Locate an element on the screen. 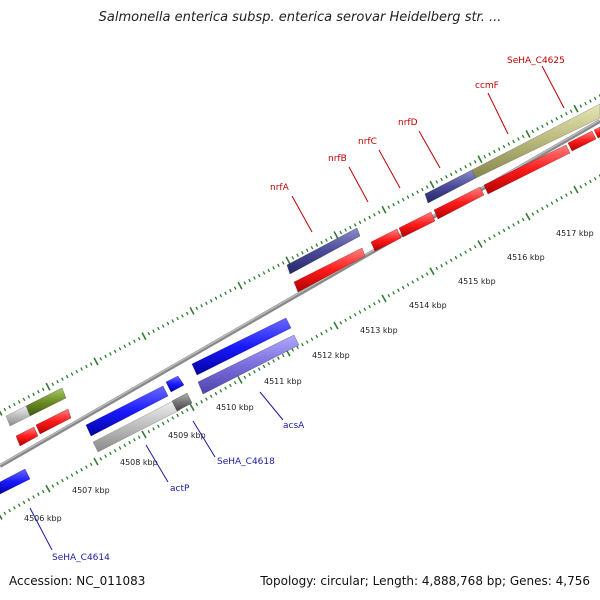 The height and width of the screenshot is (600, 600). gene-label-actP: actP is located at coordinates (180, 489).